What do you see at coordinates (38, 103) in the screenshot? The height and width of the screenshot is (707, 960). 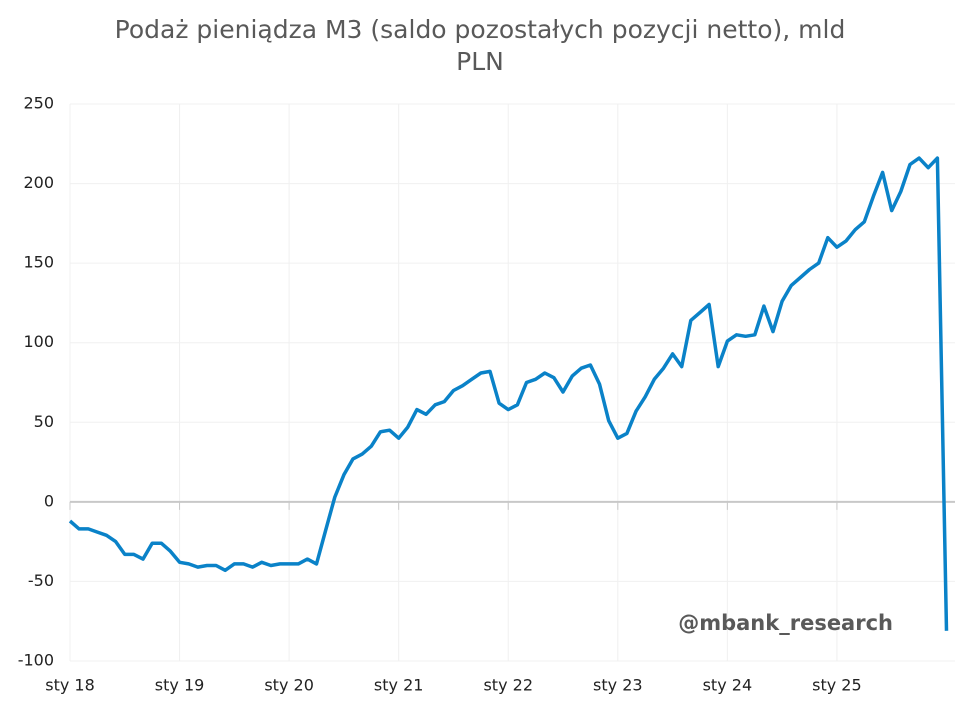 I see `y-tick-label: 250` at bounding box center [38, 103].